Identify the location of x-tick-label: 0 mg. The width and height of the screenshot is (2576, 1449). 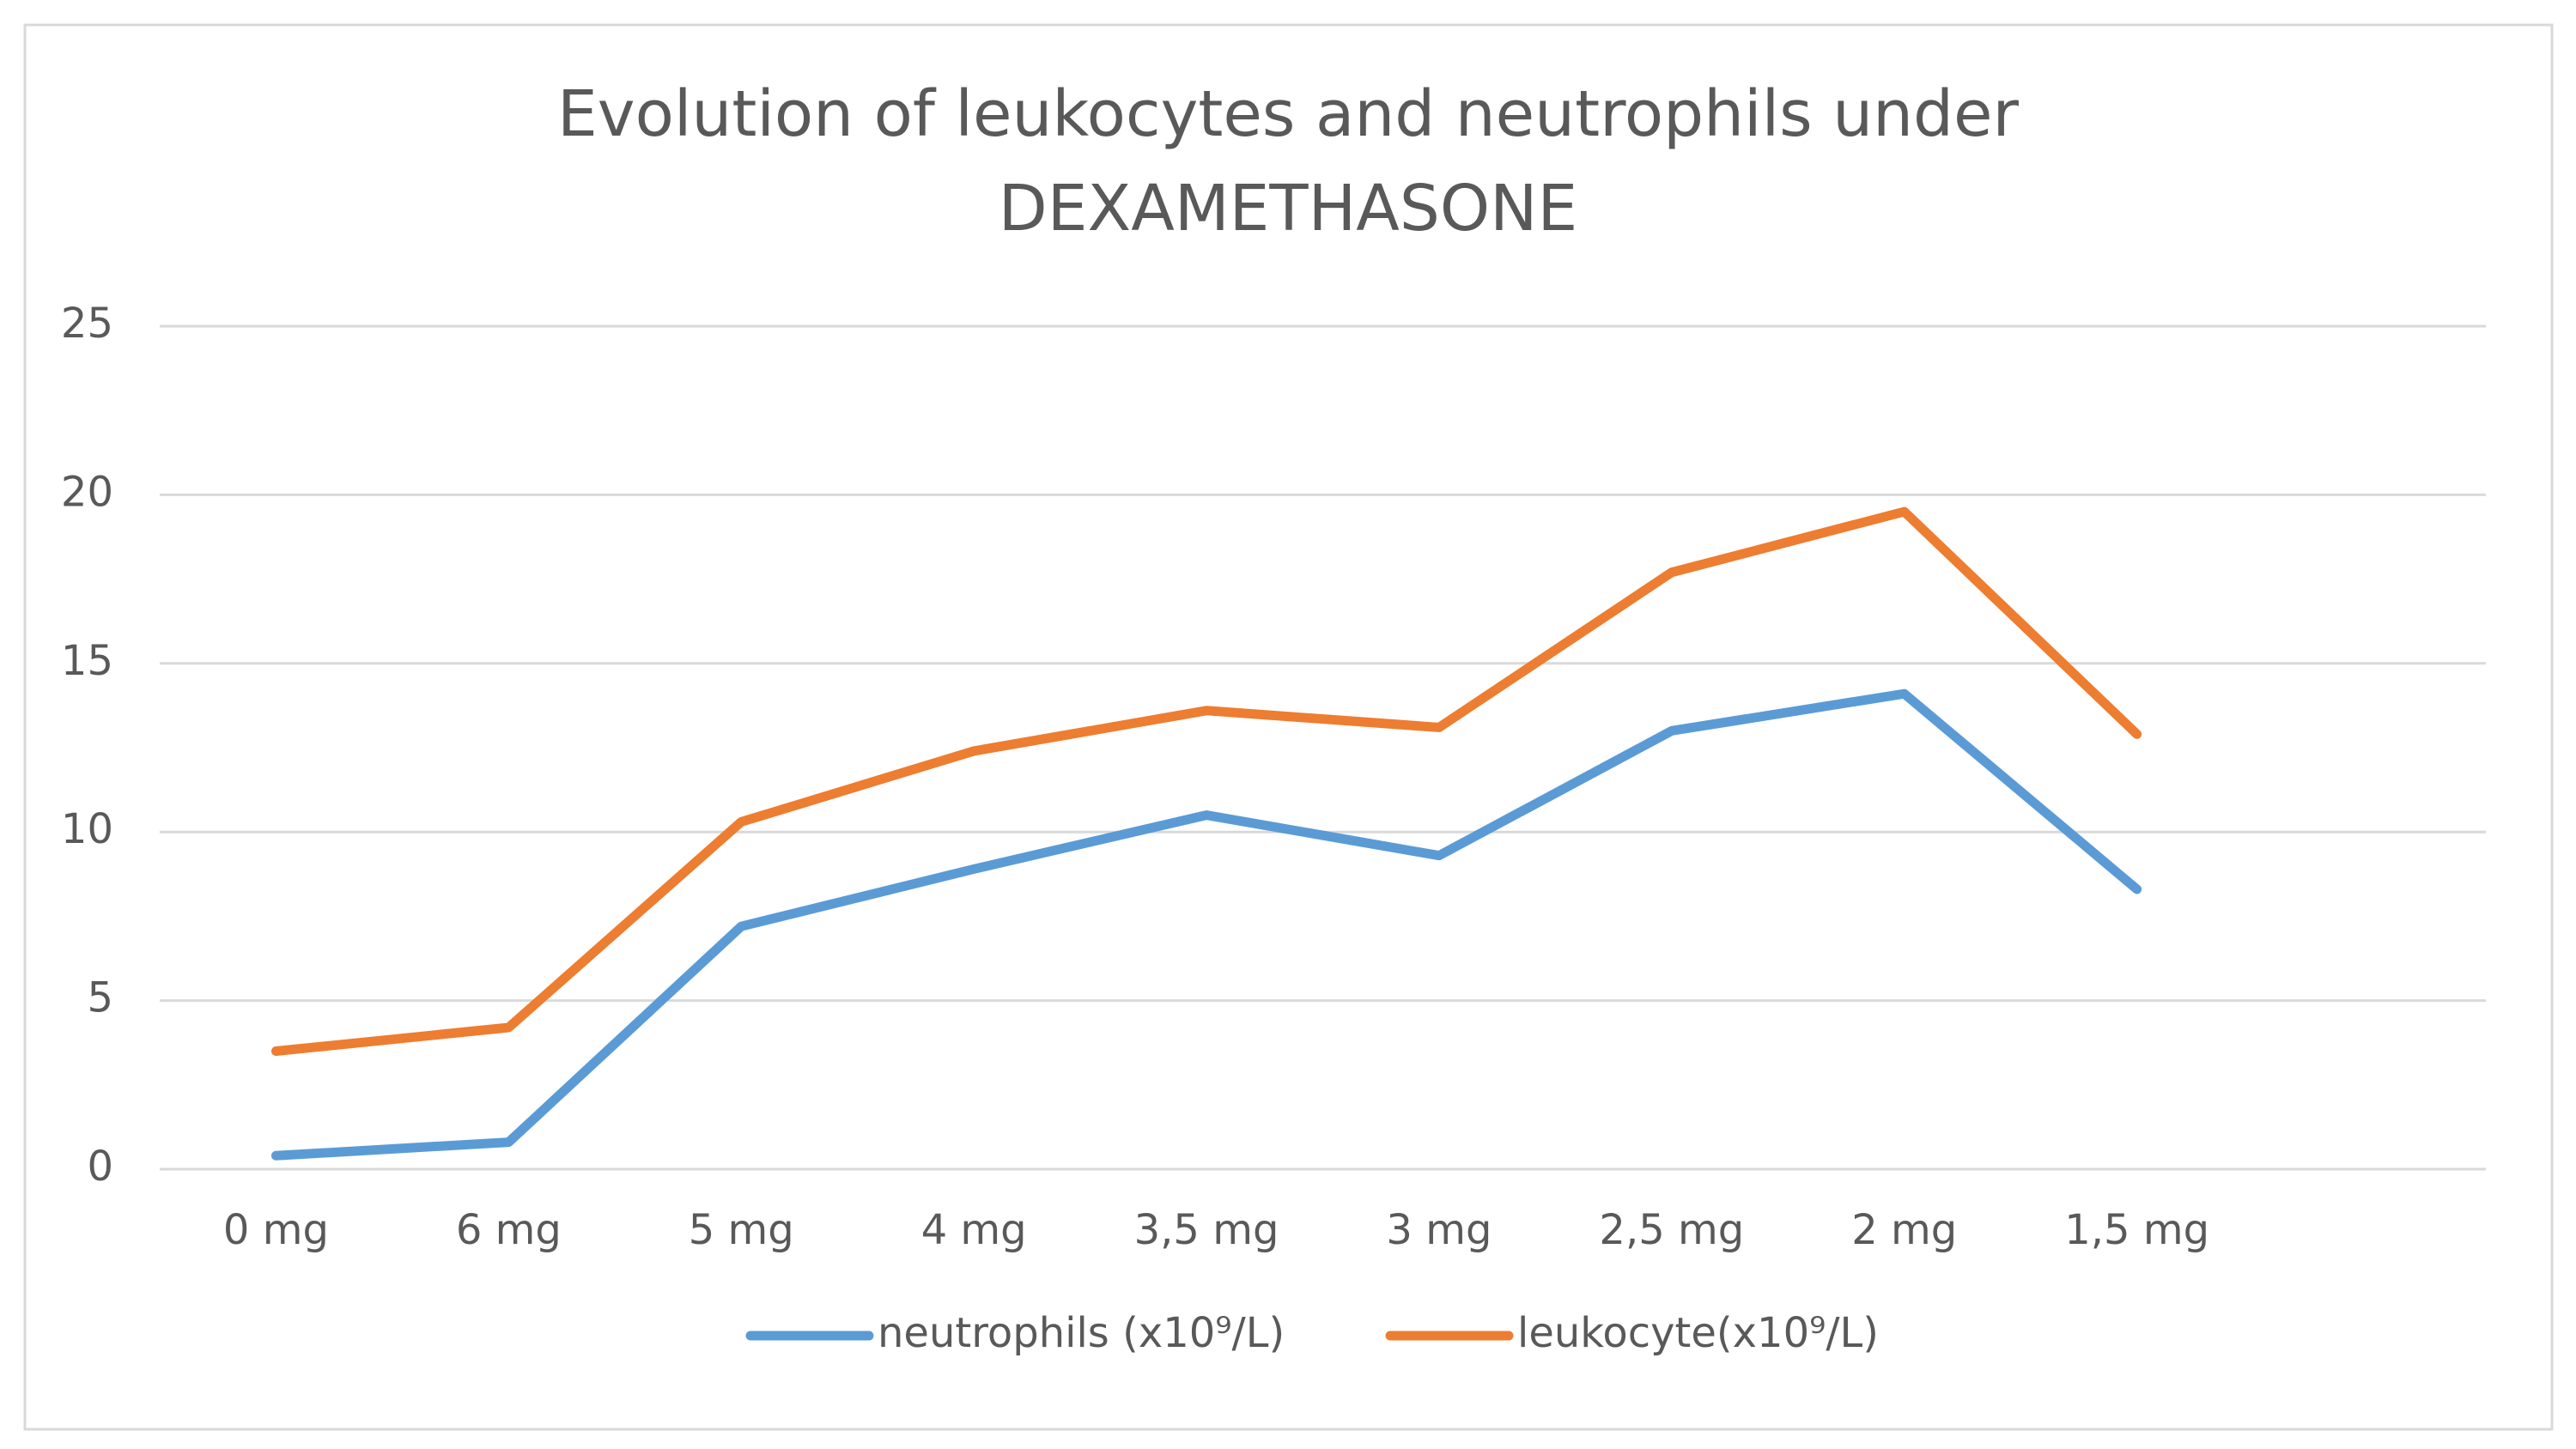
(276, 1230).